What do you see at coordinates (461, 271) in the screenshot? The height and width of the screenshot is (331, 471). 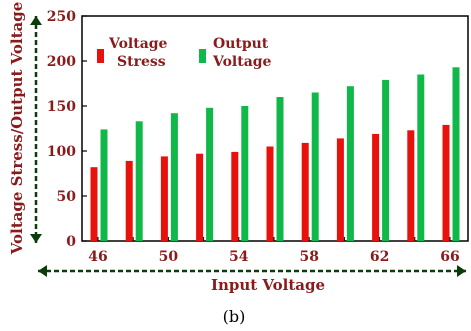 I see `x-axis-arrow-head-end` at bounding box center [461, 271].